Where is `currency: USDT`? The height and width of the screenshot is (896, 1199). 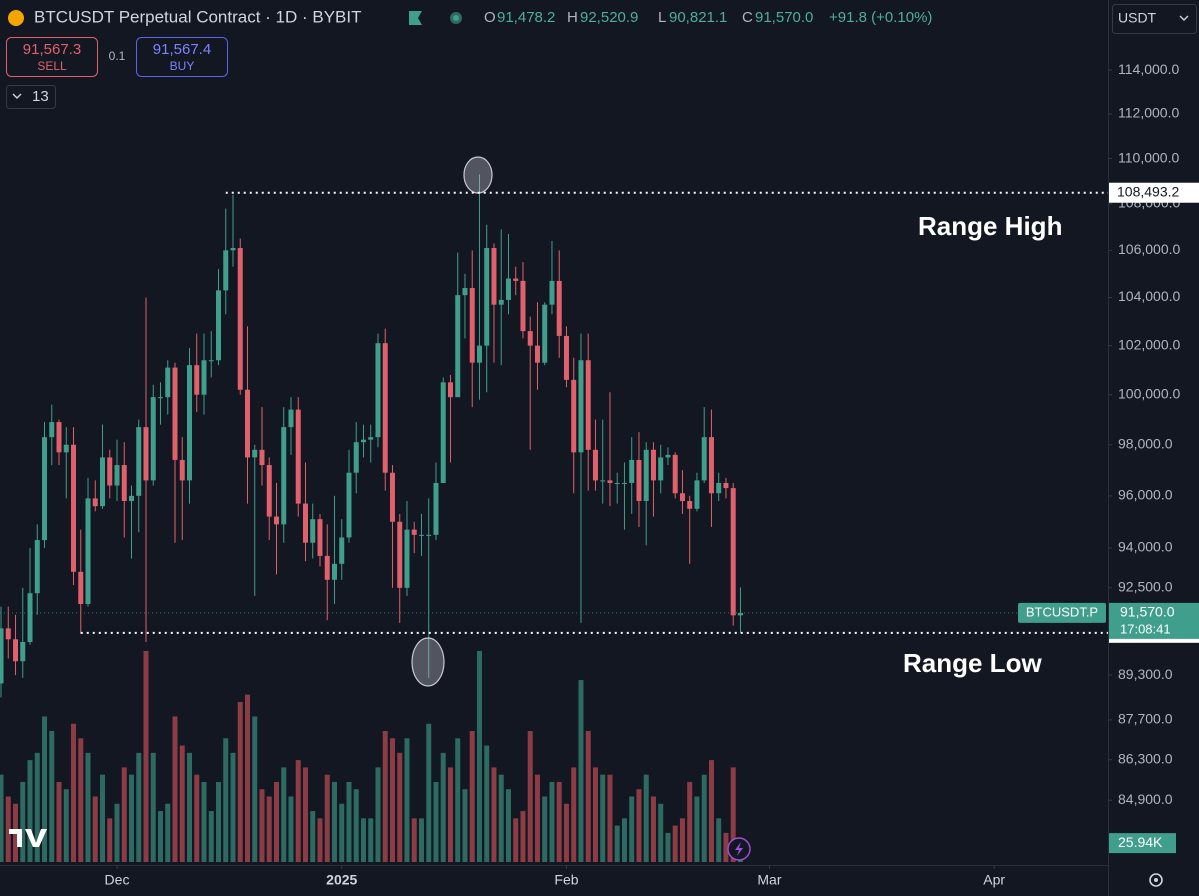
currency: USDT is located at coordinates (1137, 18).